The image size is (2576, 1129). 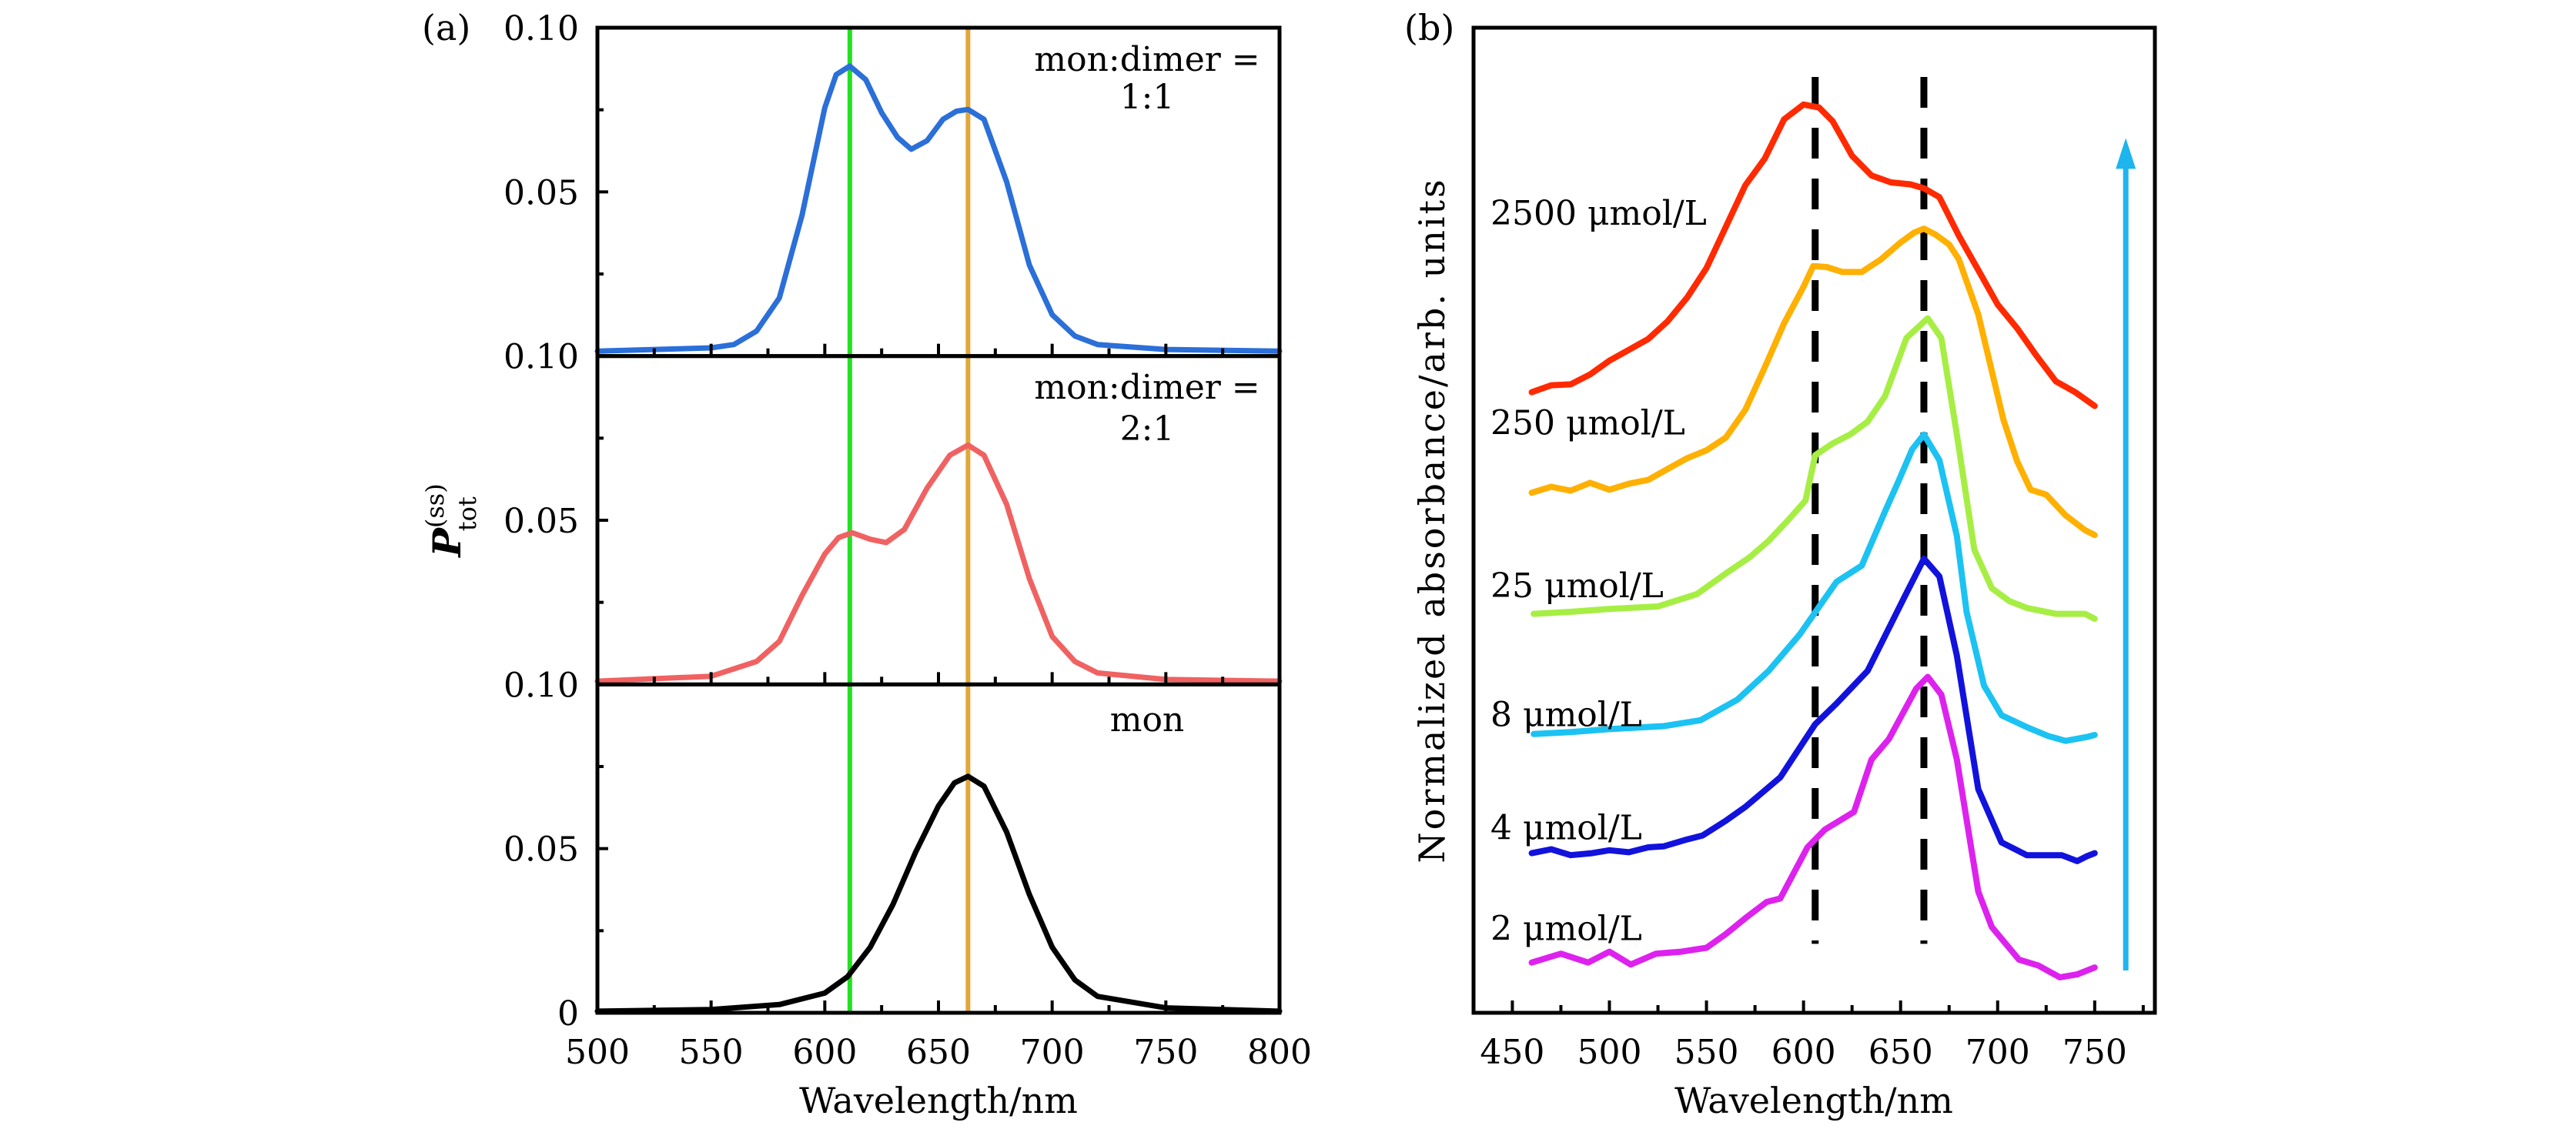 I want to click on arrow-head-icon, so click(x=2126, y=153).